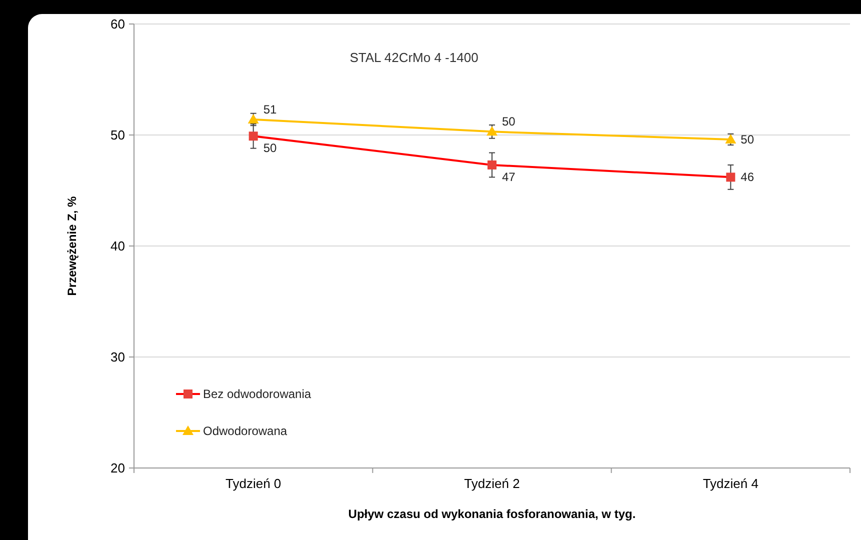  I want to click on x-tick-label: Tydzień 4, so click(730, 483).